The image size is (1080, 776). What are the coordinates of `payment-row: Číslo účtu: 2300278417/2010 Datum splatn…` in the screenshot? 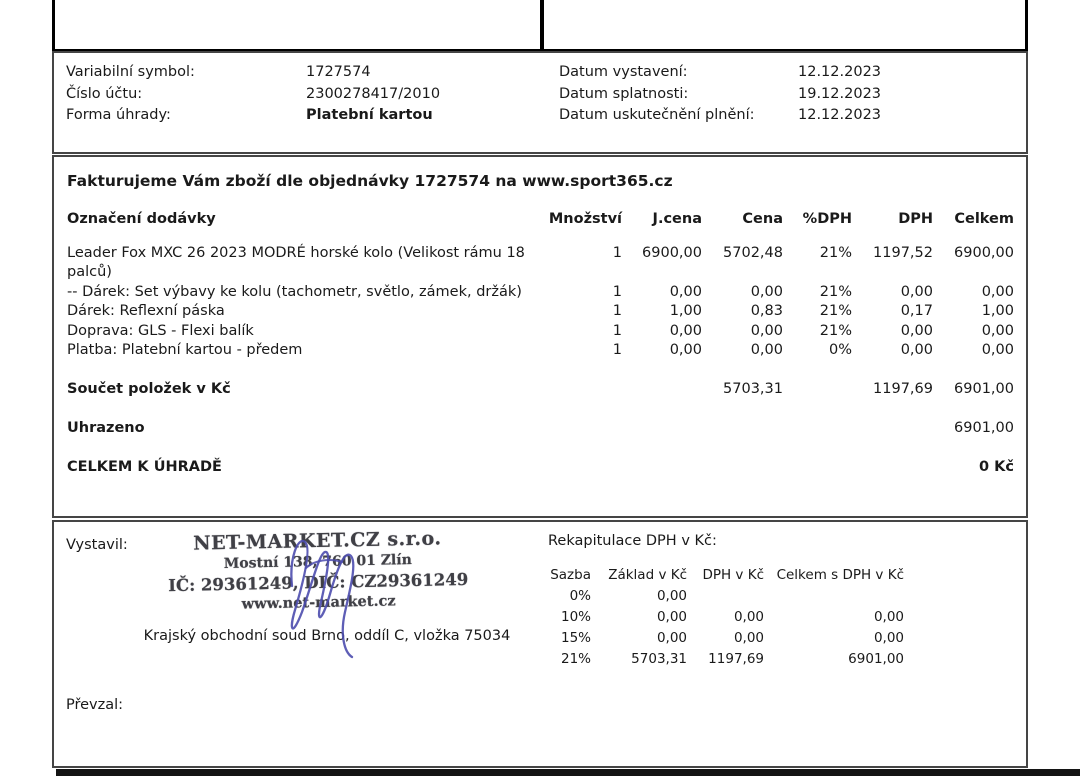 It's located at (546, 95).